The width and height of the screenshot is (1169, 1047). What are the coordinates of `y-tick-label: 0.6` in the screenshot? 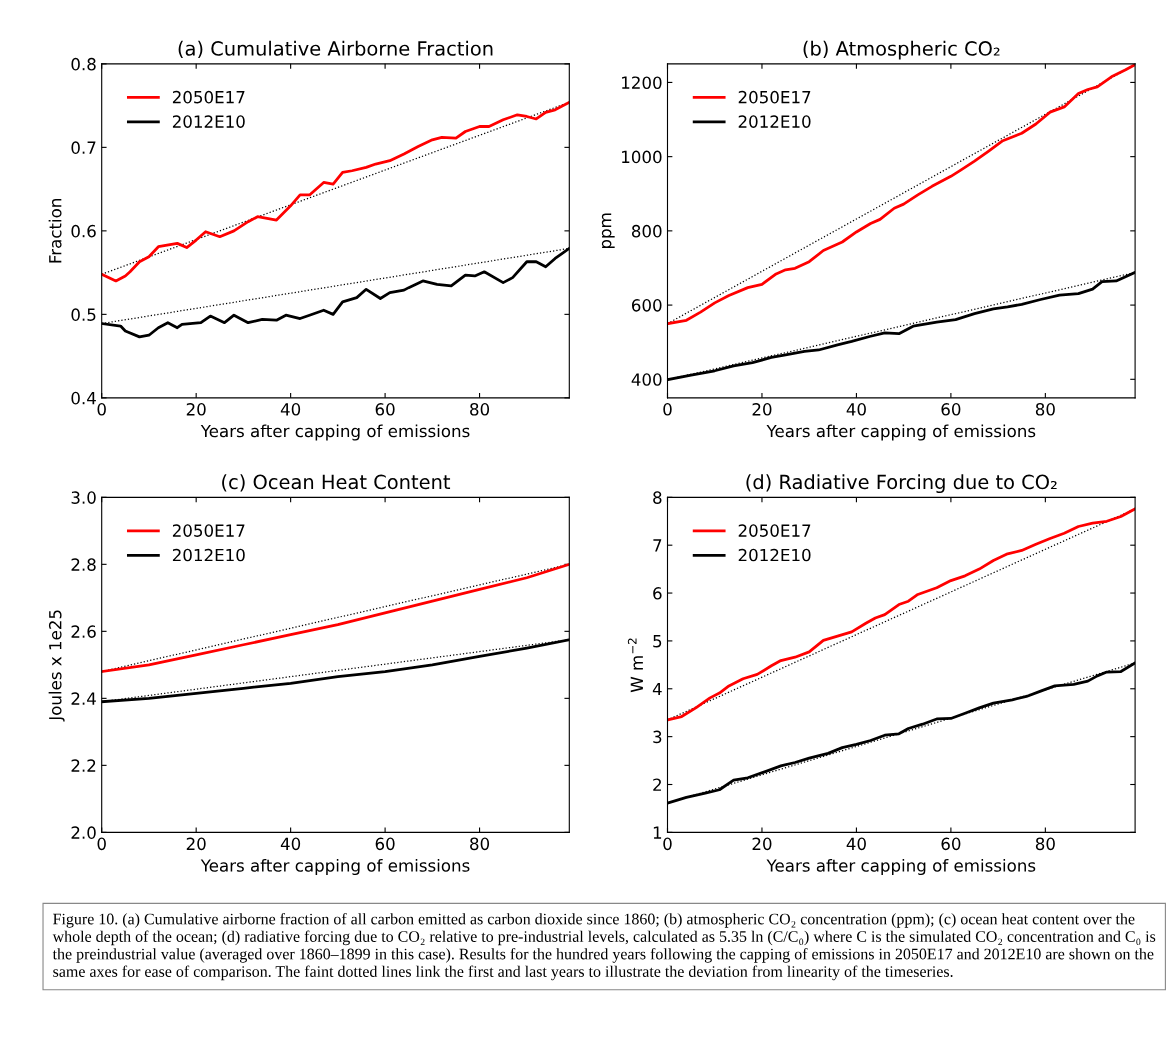 It's located at (83, 231).